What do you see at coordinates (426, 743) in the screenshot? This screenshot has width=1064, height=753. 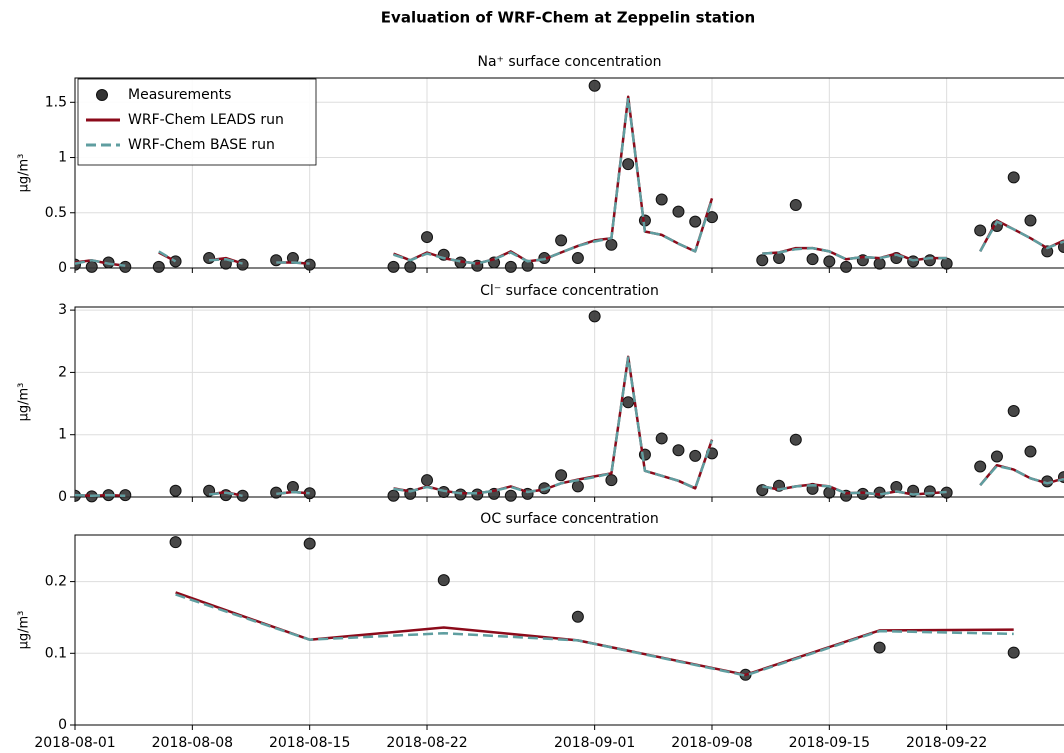 I see `x-tick-label: 2018-08-22` at bounding box center [426, 743].